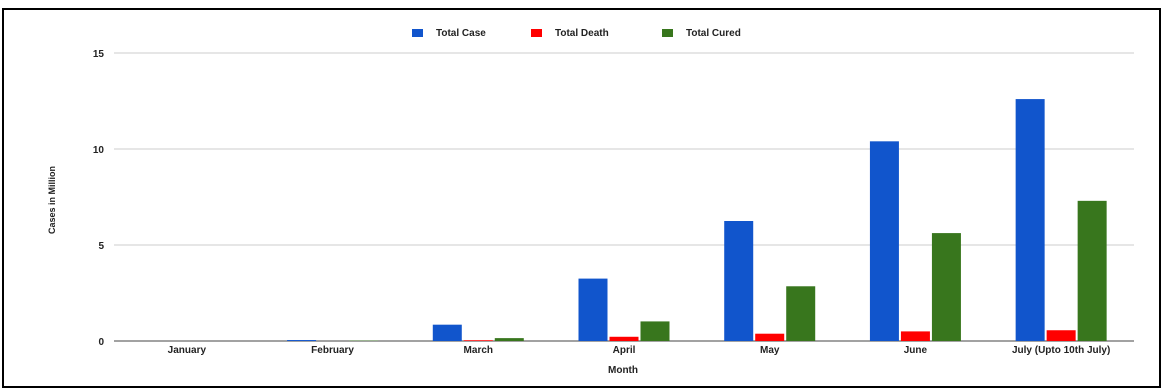 Image resolution: width=1165 pixels, height=392 pixels. I want to click on x-tick-label: January, so click(187, 350).